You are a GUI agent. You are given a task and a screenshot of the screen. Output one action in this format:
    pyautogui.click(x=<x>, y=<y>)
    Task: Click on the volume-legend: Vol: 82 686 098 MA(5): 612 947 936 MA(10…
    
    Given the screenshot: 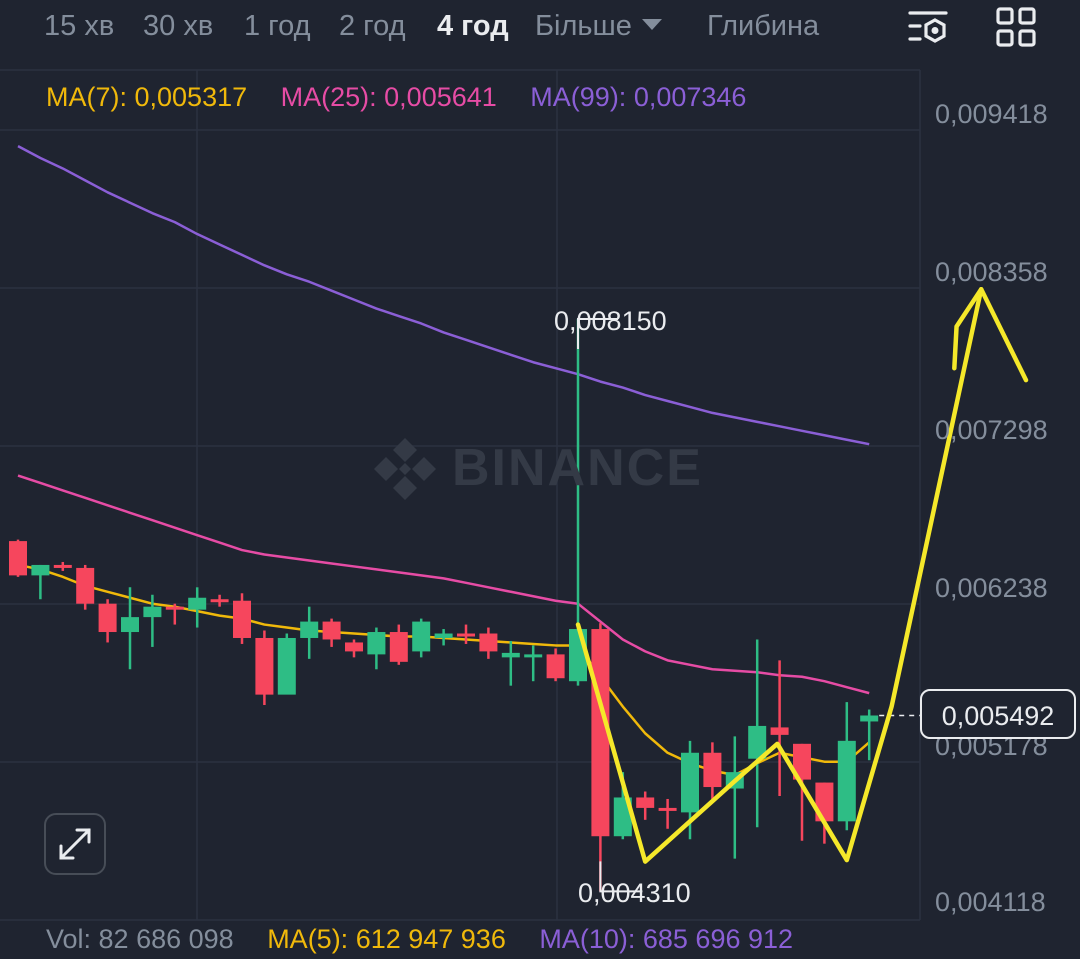 What is the action you would take?
    pyautogui.click(x=432, y=939)
    